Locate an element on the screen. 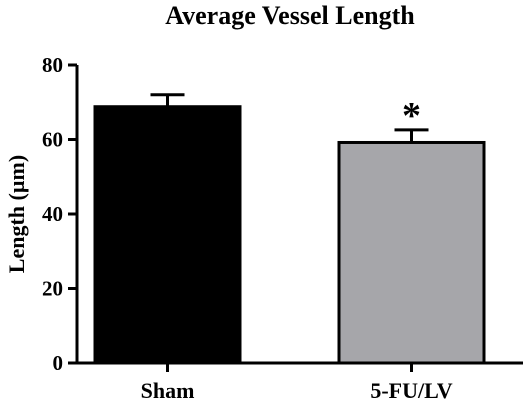  x-tick-label: 5-FU/LV is located at coordinates (411, 390).